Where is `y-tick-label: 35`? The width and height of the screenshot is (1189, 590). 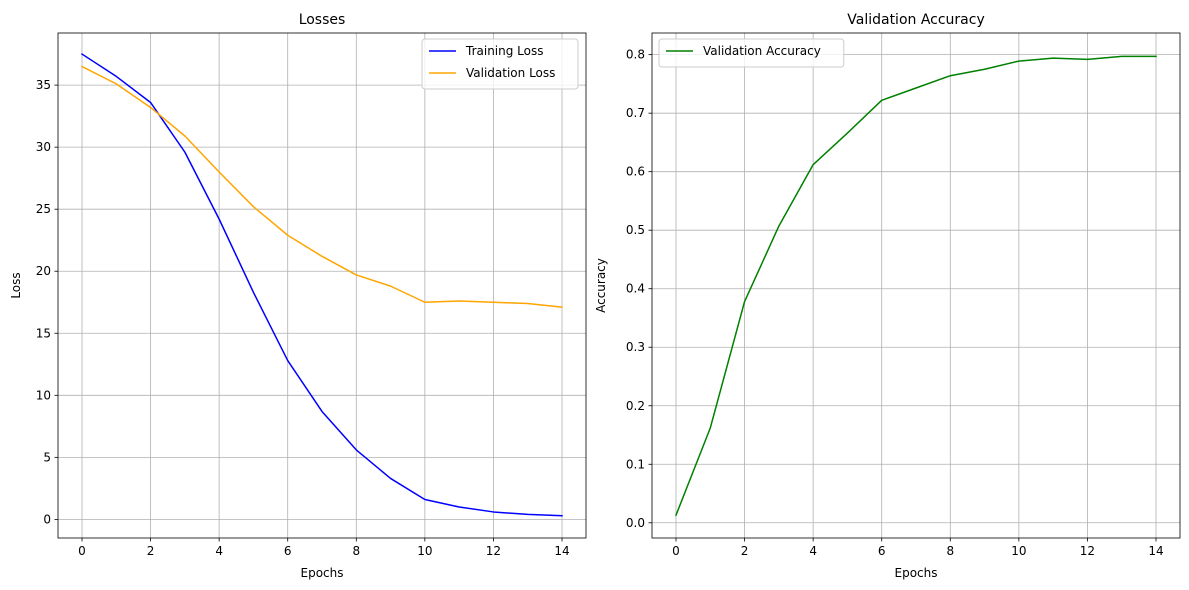
y-tick-label: 35 is located at coordinates (43, 85).